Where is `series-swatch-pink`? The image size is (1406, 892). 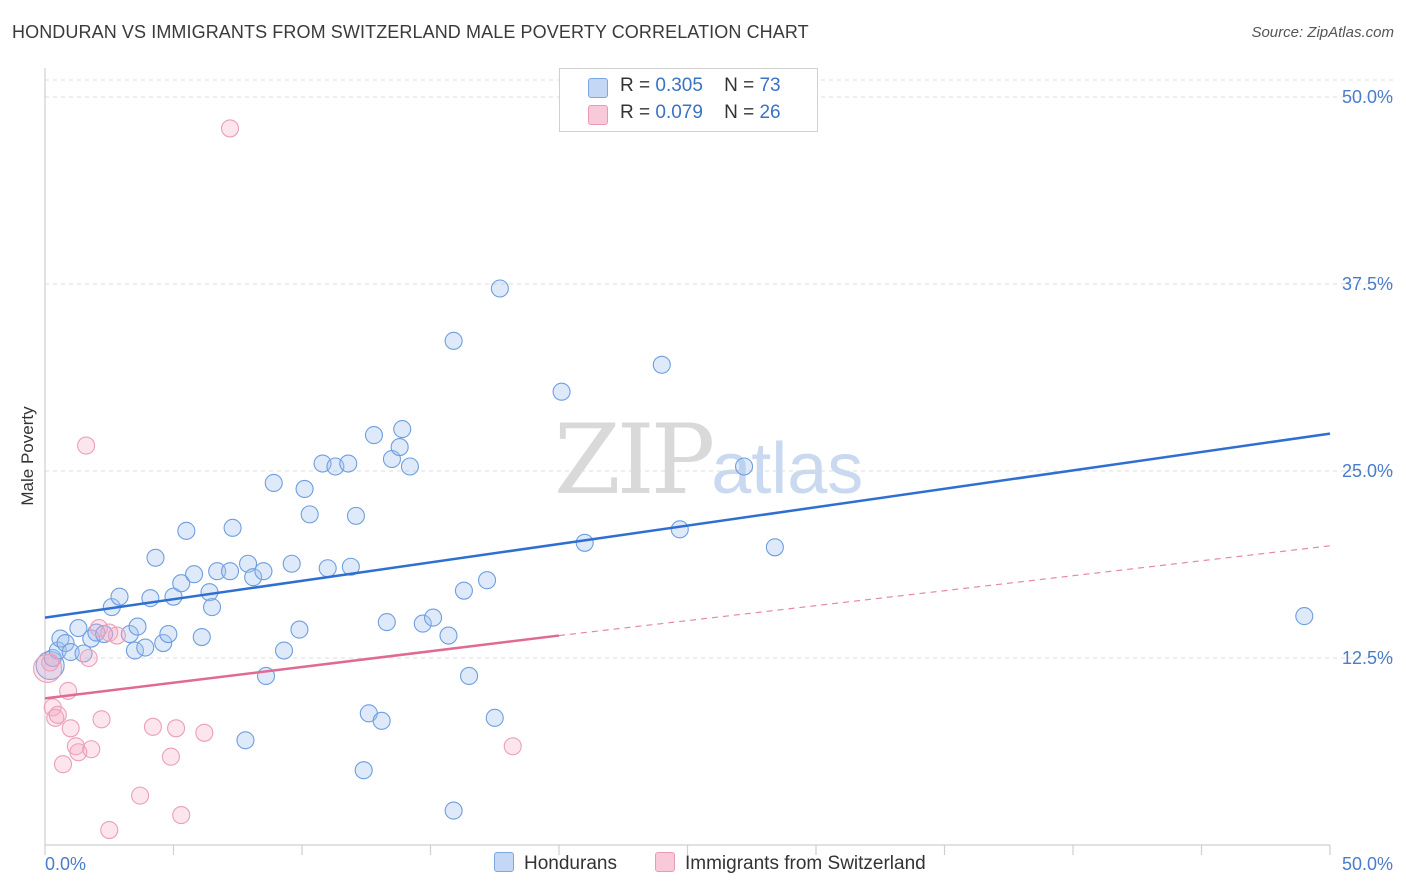 series-swatch-pink is located at coordinates (665, 862).